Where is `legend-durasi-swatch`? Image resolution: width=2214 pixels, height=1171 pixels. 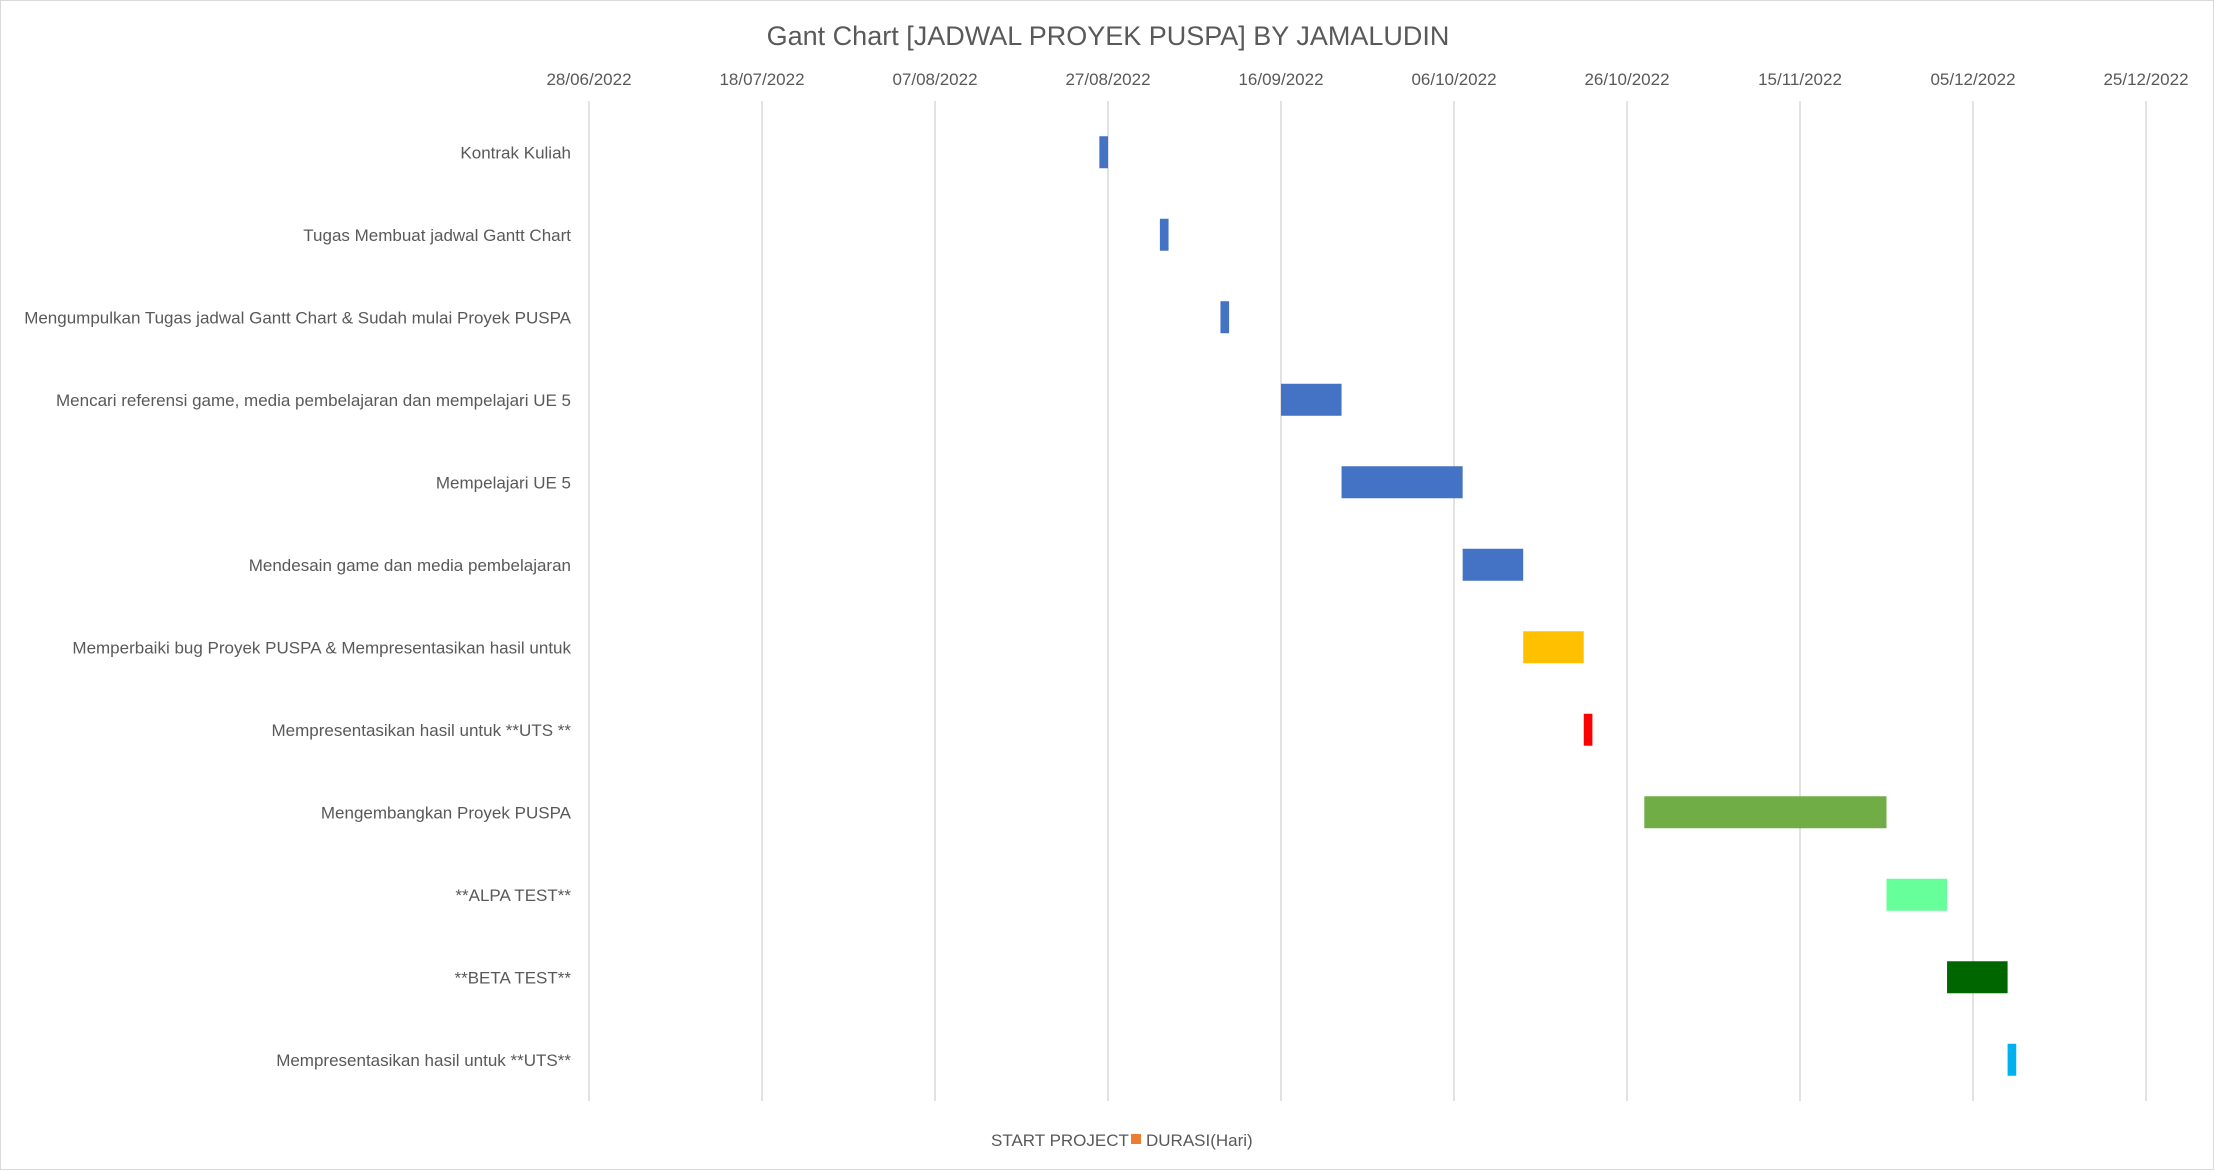
legend-durasi-swatch is located at coordinates (1136, 1139).